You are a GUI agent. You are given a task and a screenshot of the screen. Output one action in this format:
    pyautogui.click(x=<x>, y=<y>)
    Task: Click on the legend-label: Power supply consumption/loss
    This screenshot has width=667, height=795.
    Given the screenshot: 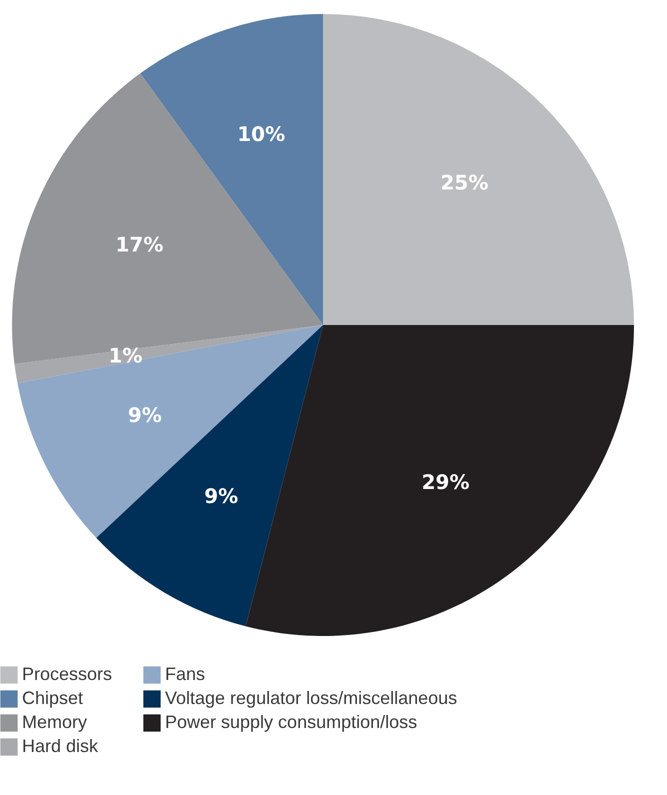 What is the action you would take?
    pyautogui.click(x=291, y=722)
    